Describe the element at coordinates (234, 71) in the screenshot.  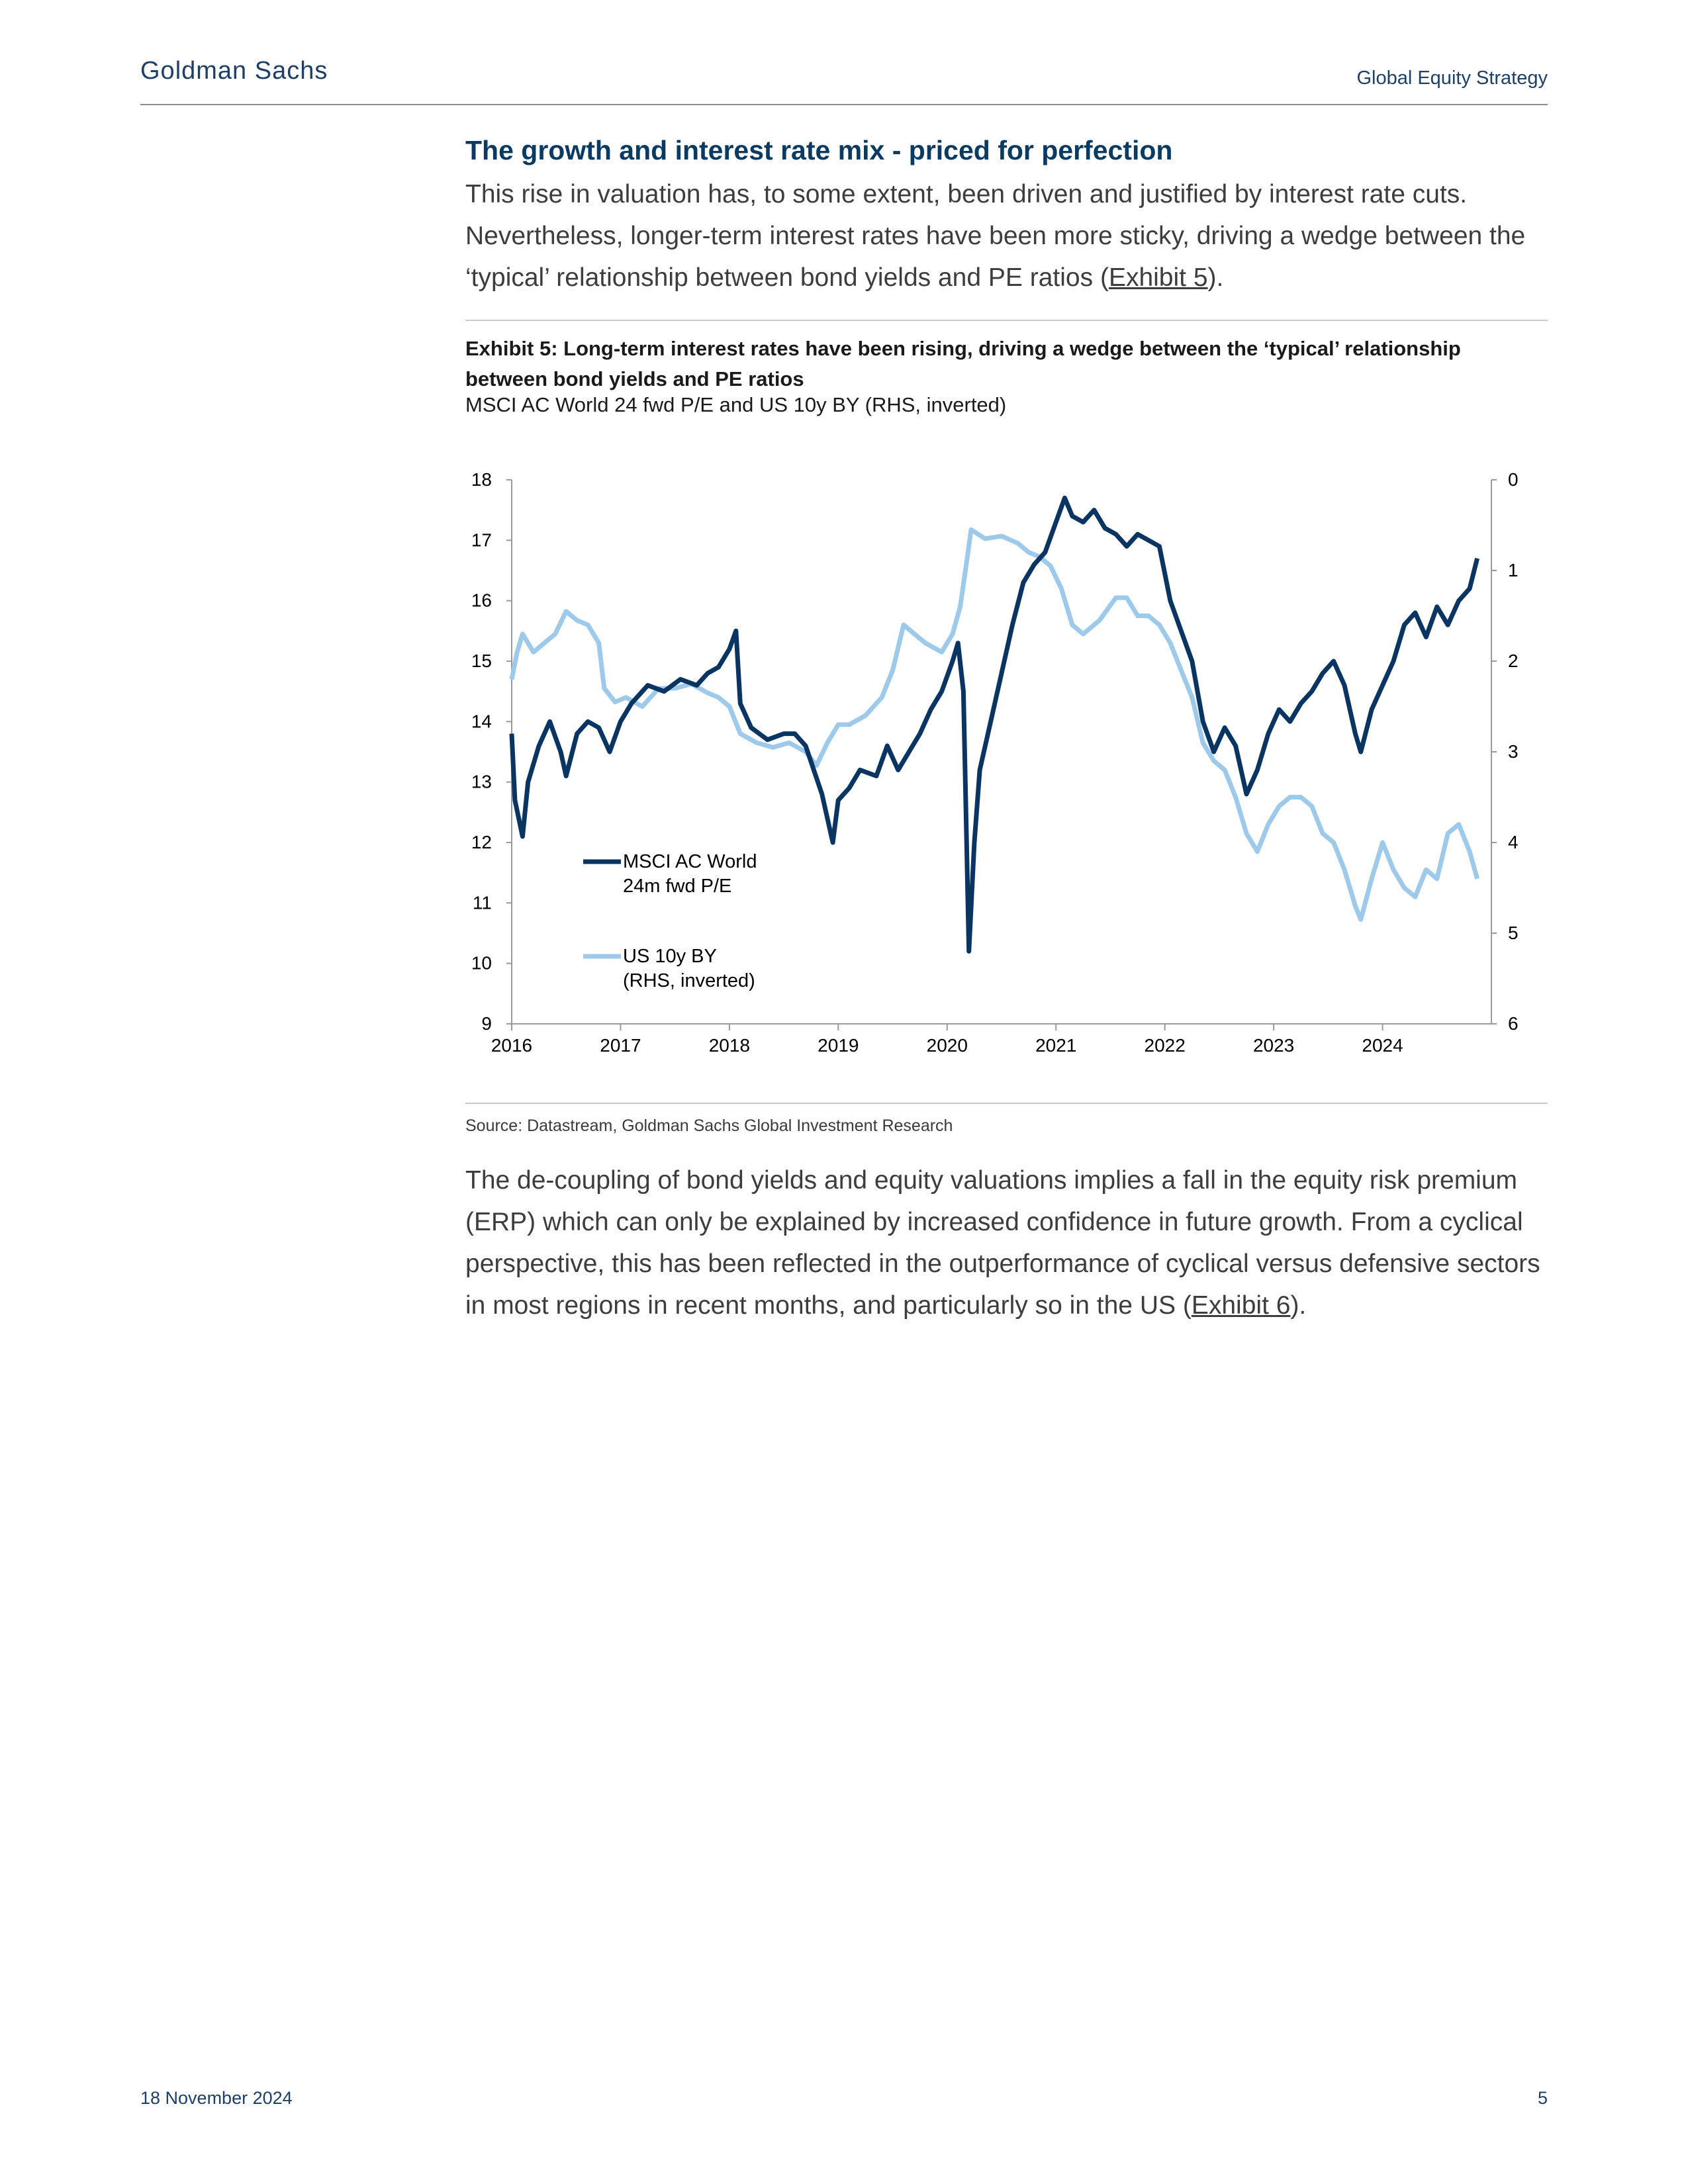
I see `brand-logo: Goldman Sachs` at that location.